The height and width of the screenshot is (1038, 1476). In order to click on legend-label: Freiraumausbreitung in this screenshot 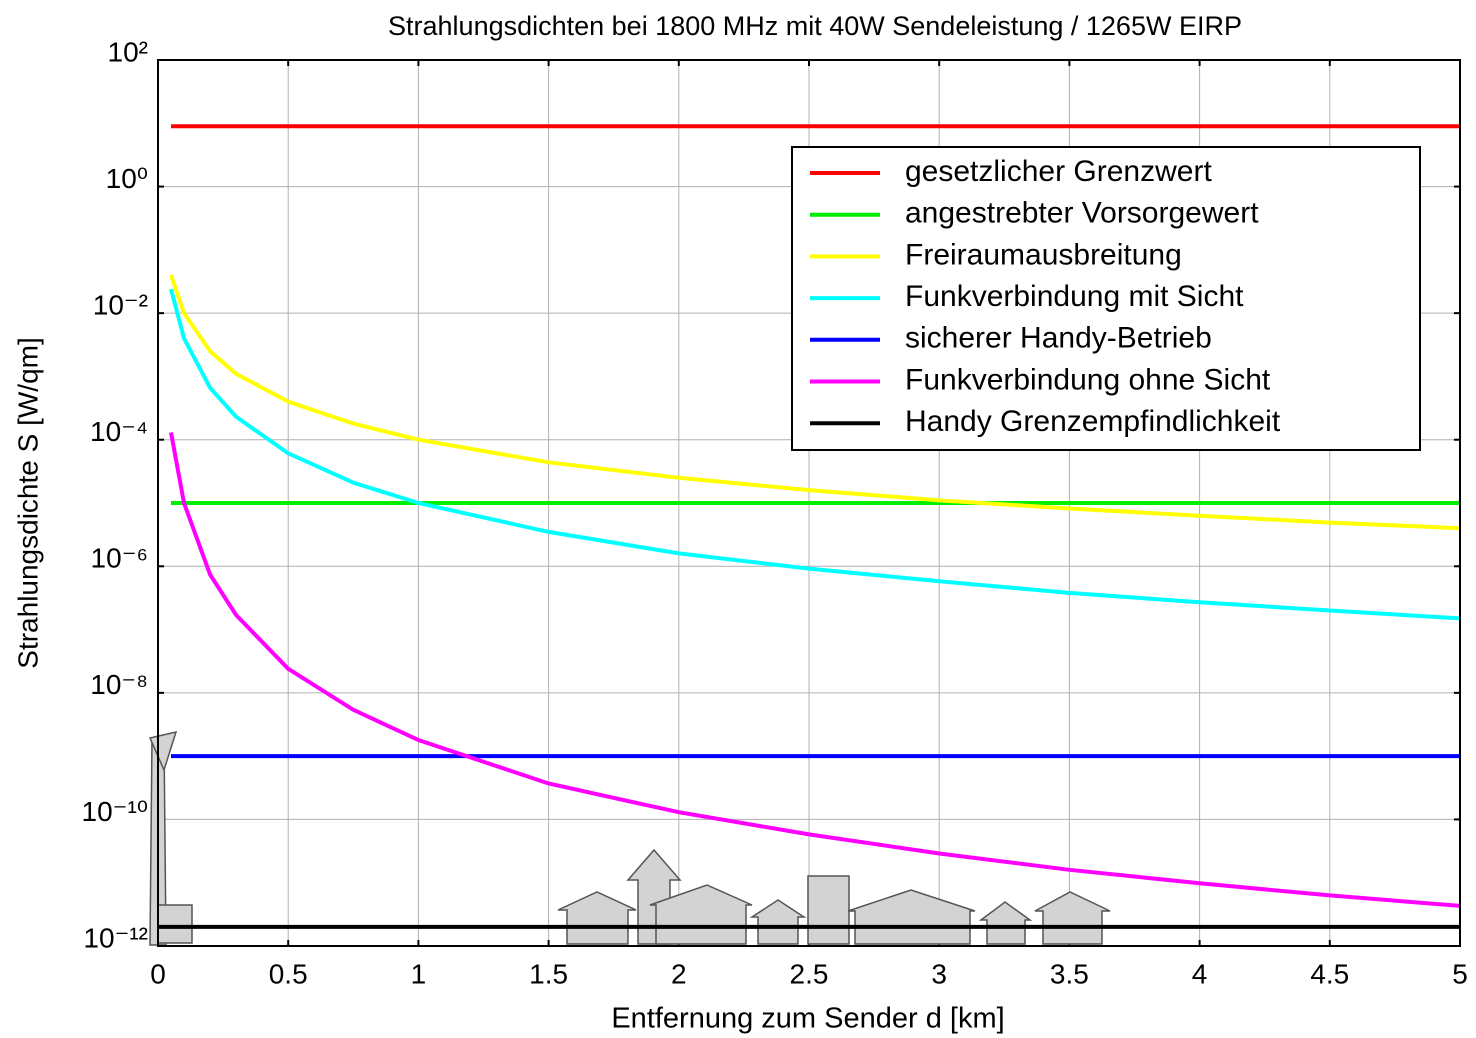, I will do `click(1043, 254)`.